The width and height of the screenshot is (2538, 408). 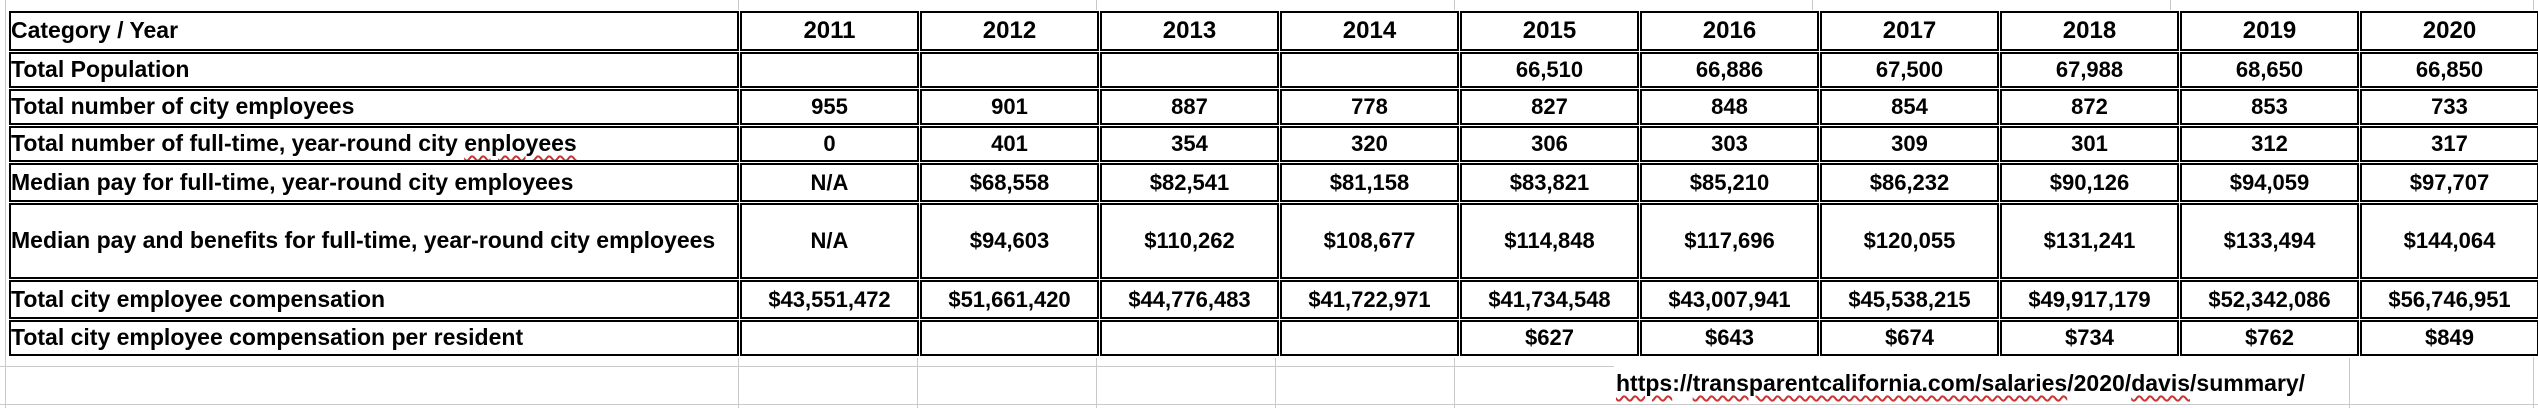 What do you see at coordinates (374, 299) in the screenshot?
I see `row-label-cell: Total city employee compensation` at bounding box center [374, 299].